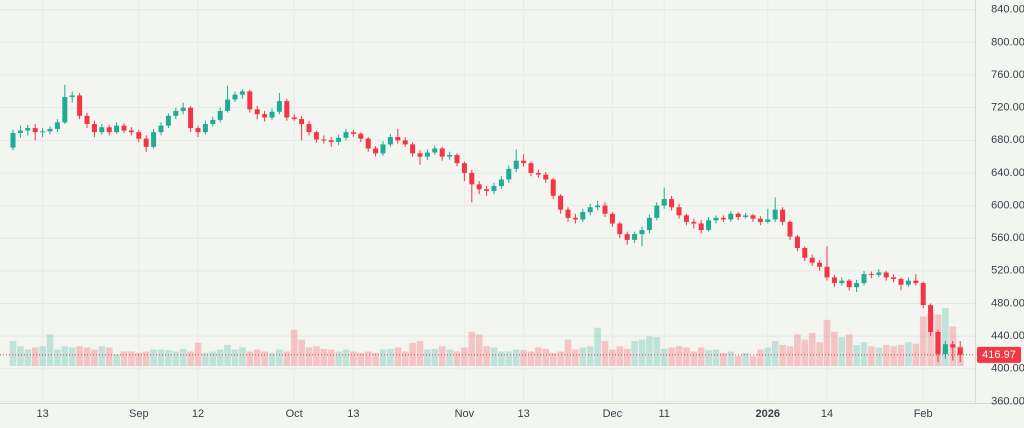  I want to click on x-tick-label: 13, so click(523, 414).